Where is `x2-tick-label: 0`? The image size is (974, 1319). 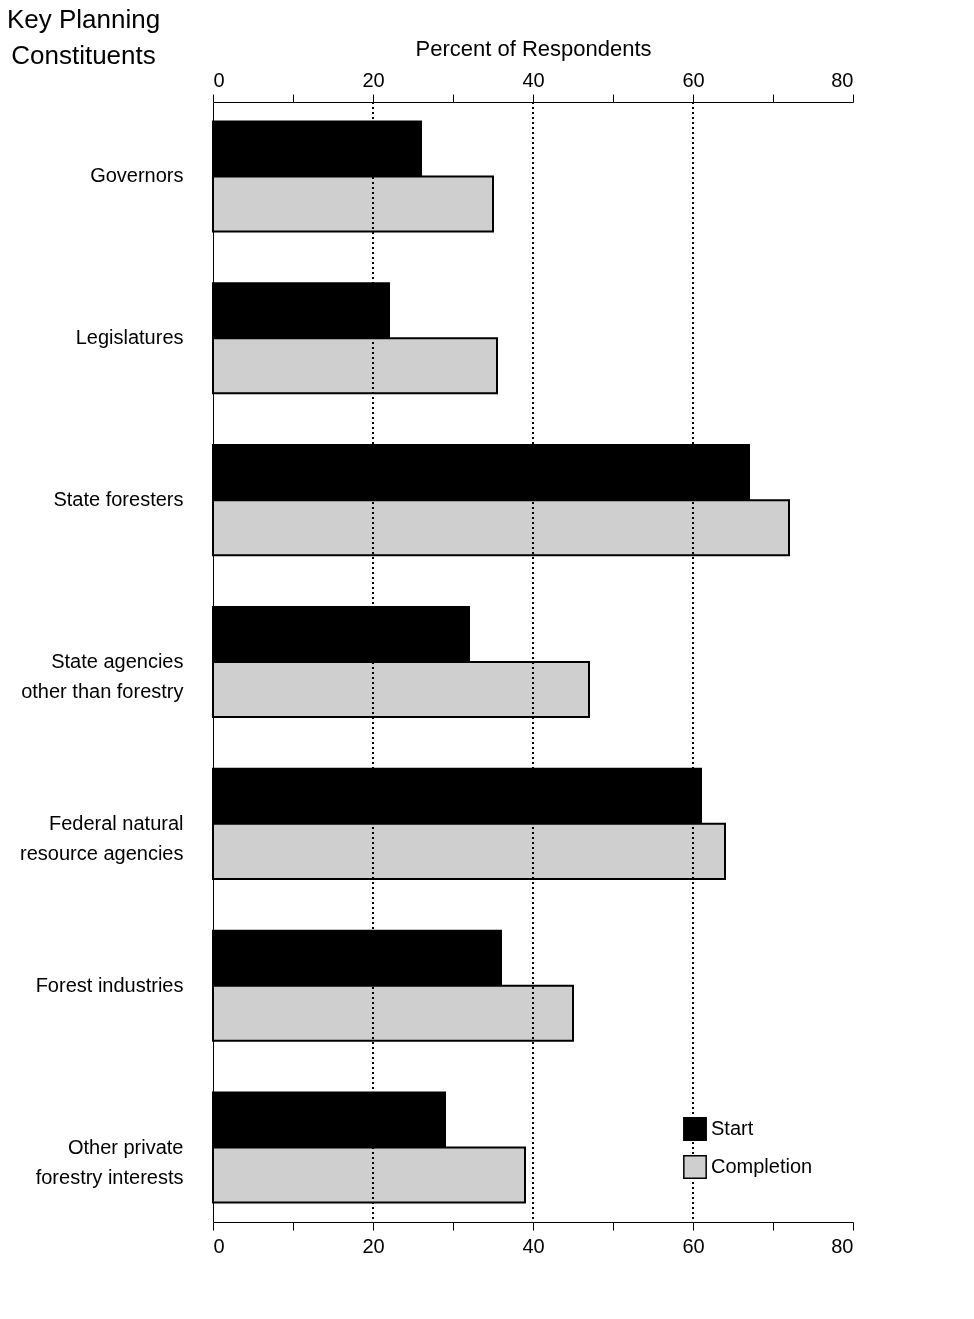 x2-tick-label: 0 is located at coordinates (219, 79).